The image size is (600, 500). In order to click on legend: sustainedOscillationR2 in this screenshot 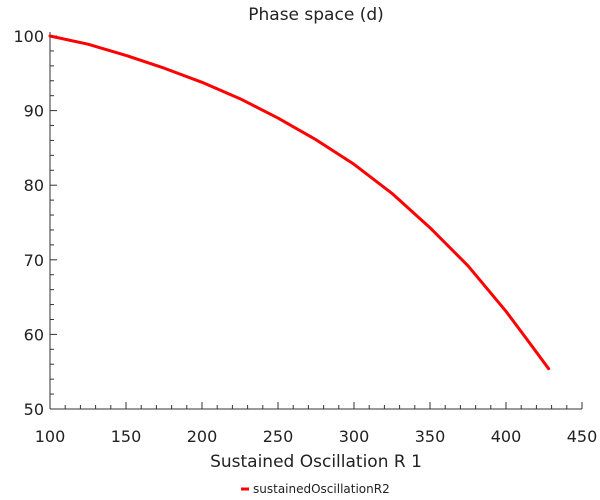, I will do `click(315, 489)`.